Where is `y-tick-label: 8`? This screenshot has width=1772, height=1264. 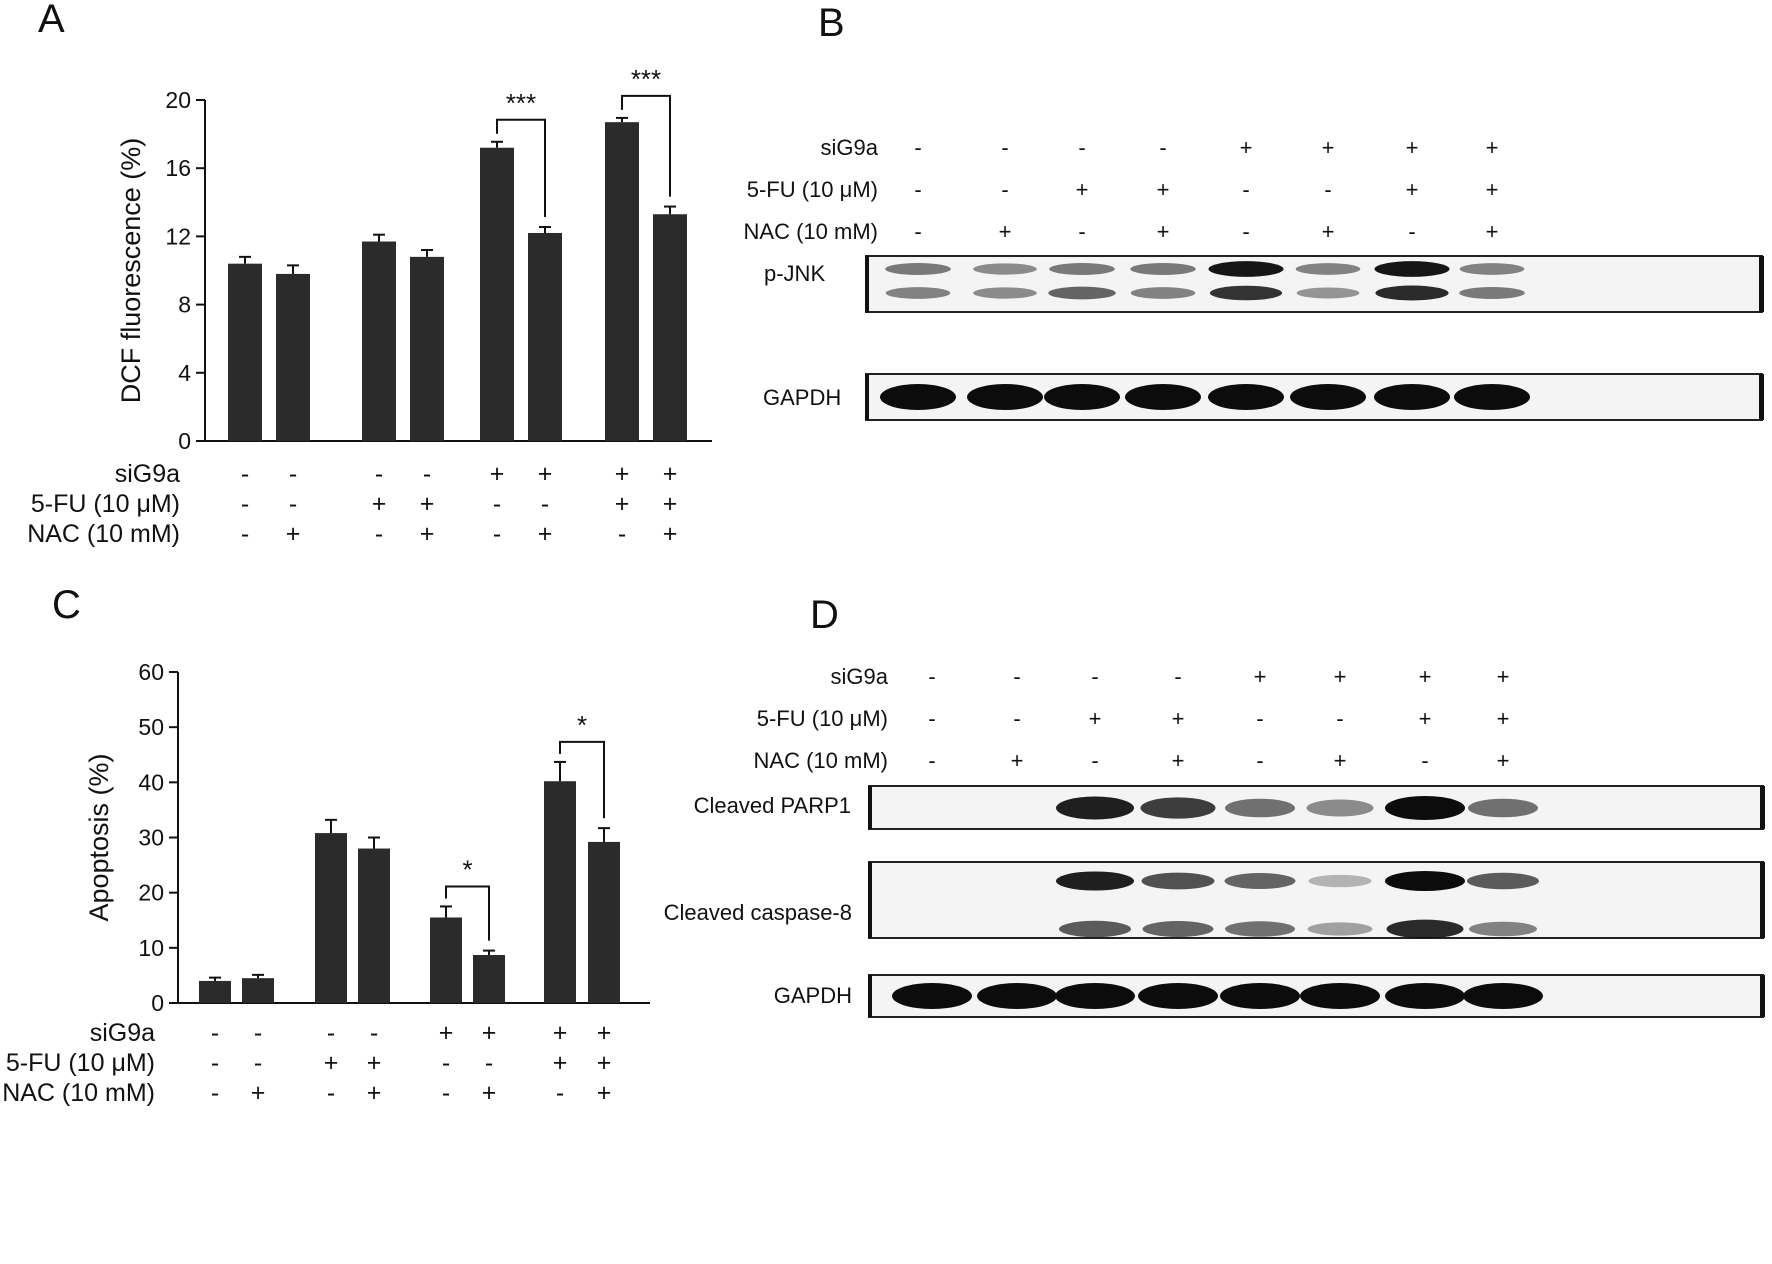
y-tick-label: 8 is located at coordinates (184, 305).